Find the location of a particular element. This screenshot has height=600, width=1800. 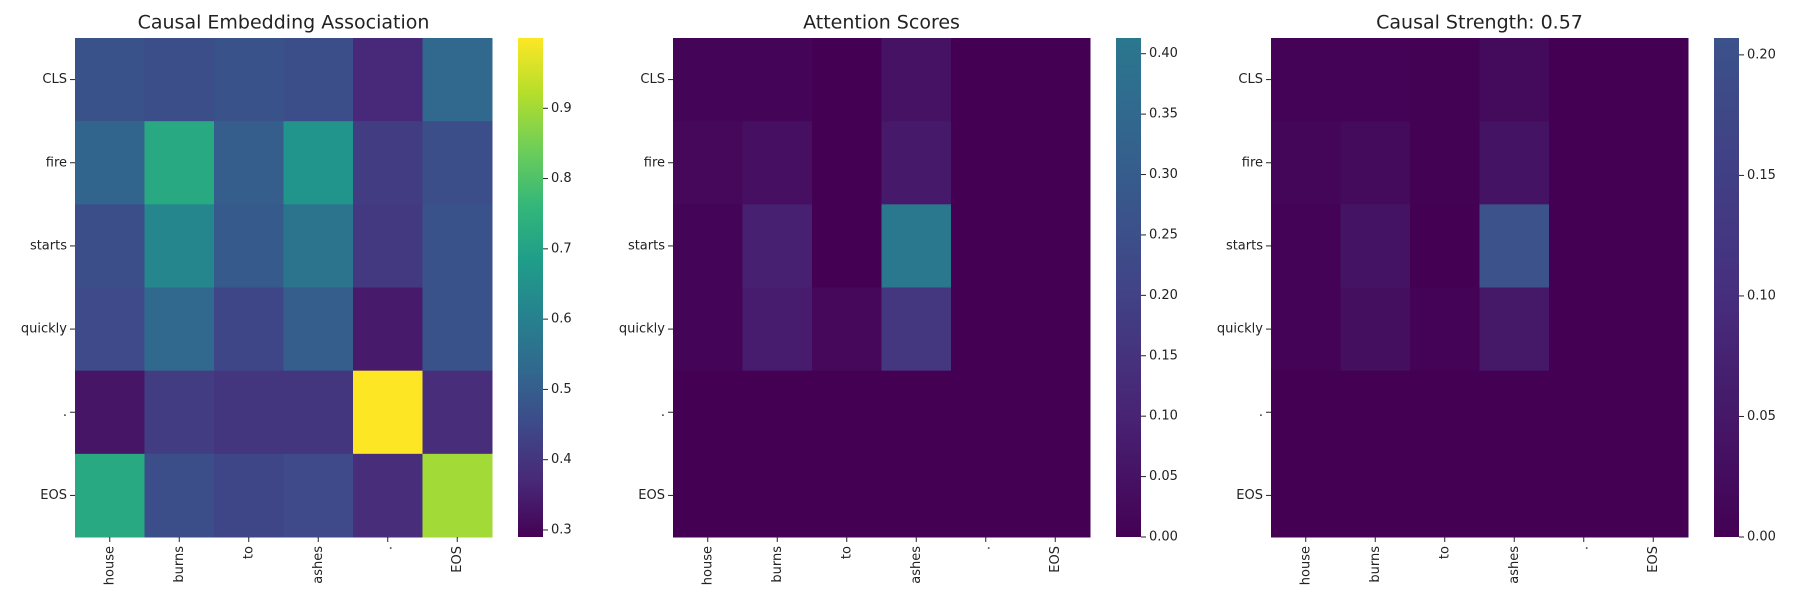

chart-title: Attention Scores is located at coordinates (881, 23).